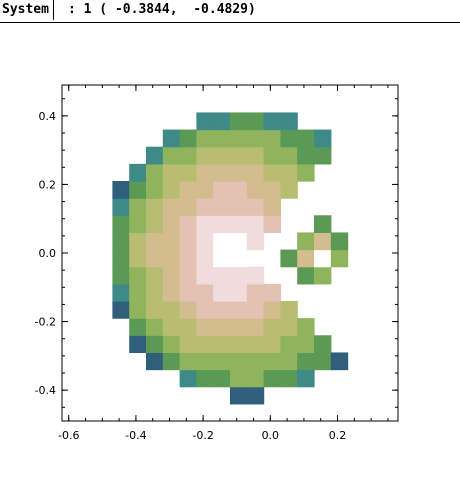 The width and height of the screenshot is (460, 483). Describe the element at coordinates (27, 10) in the screenshot. I see `system-menu-label: System` at that location.